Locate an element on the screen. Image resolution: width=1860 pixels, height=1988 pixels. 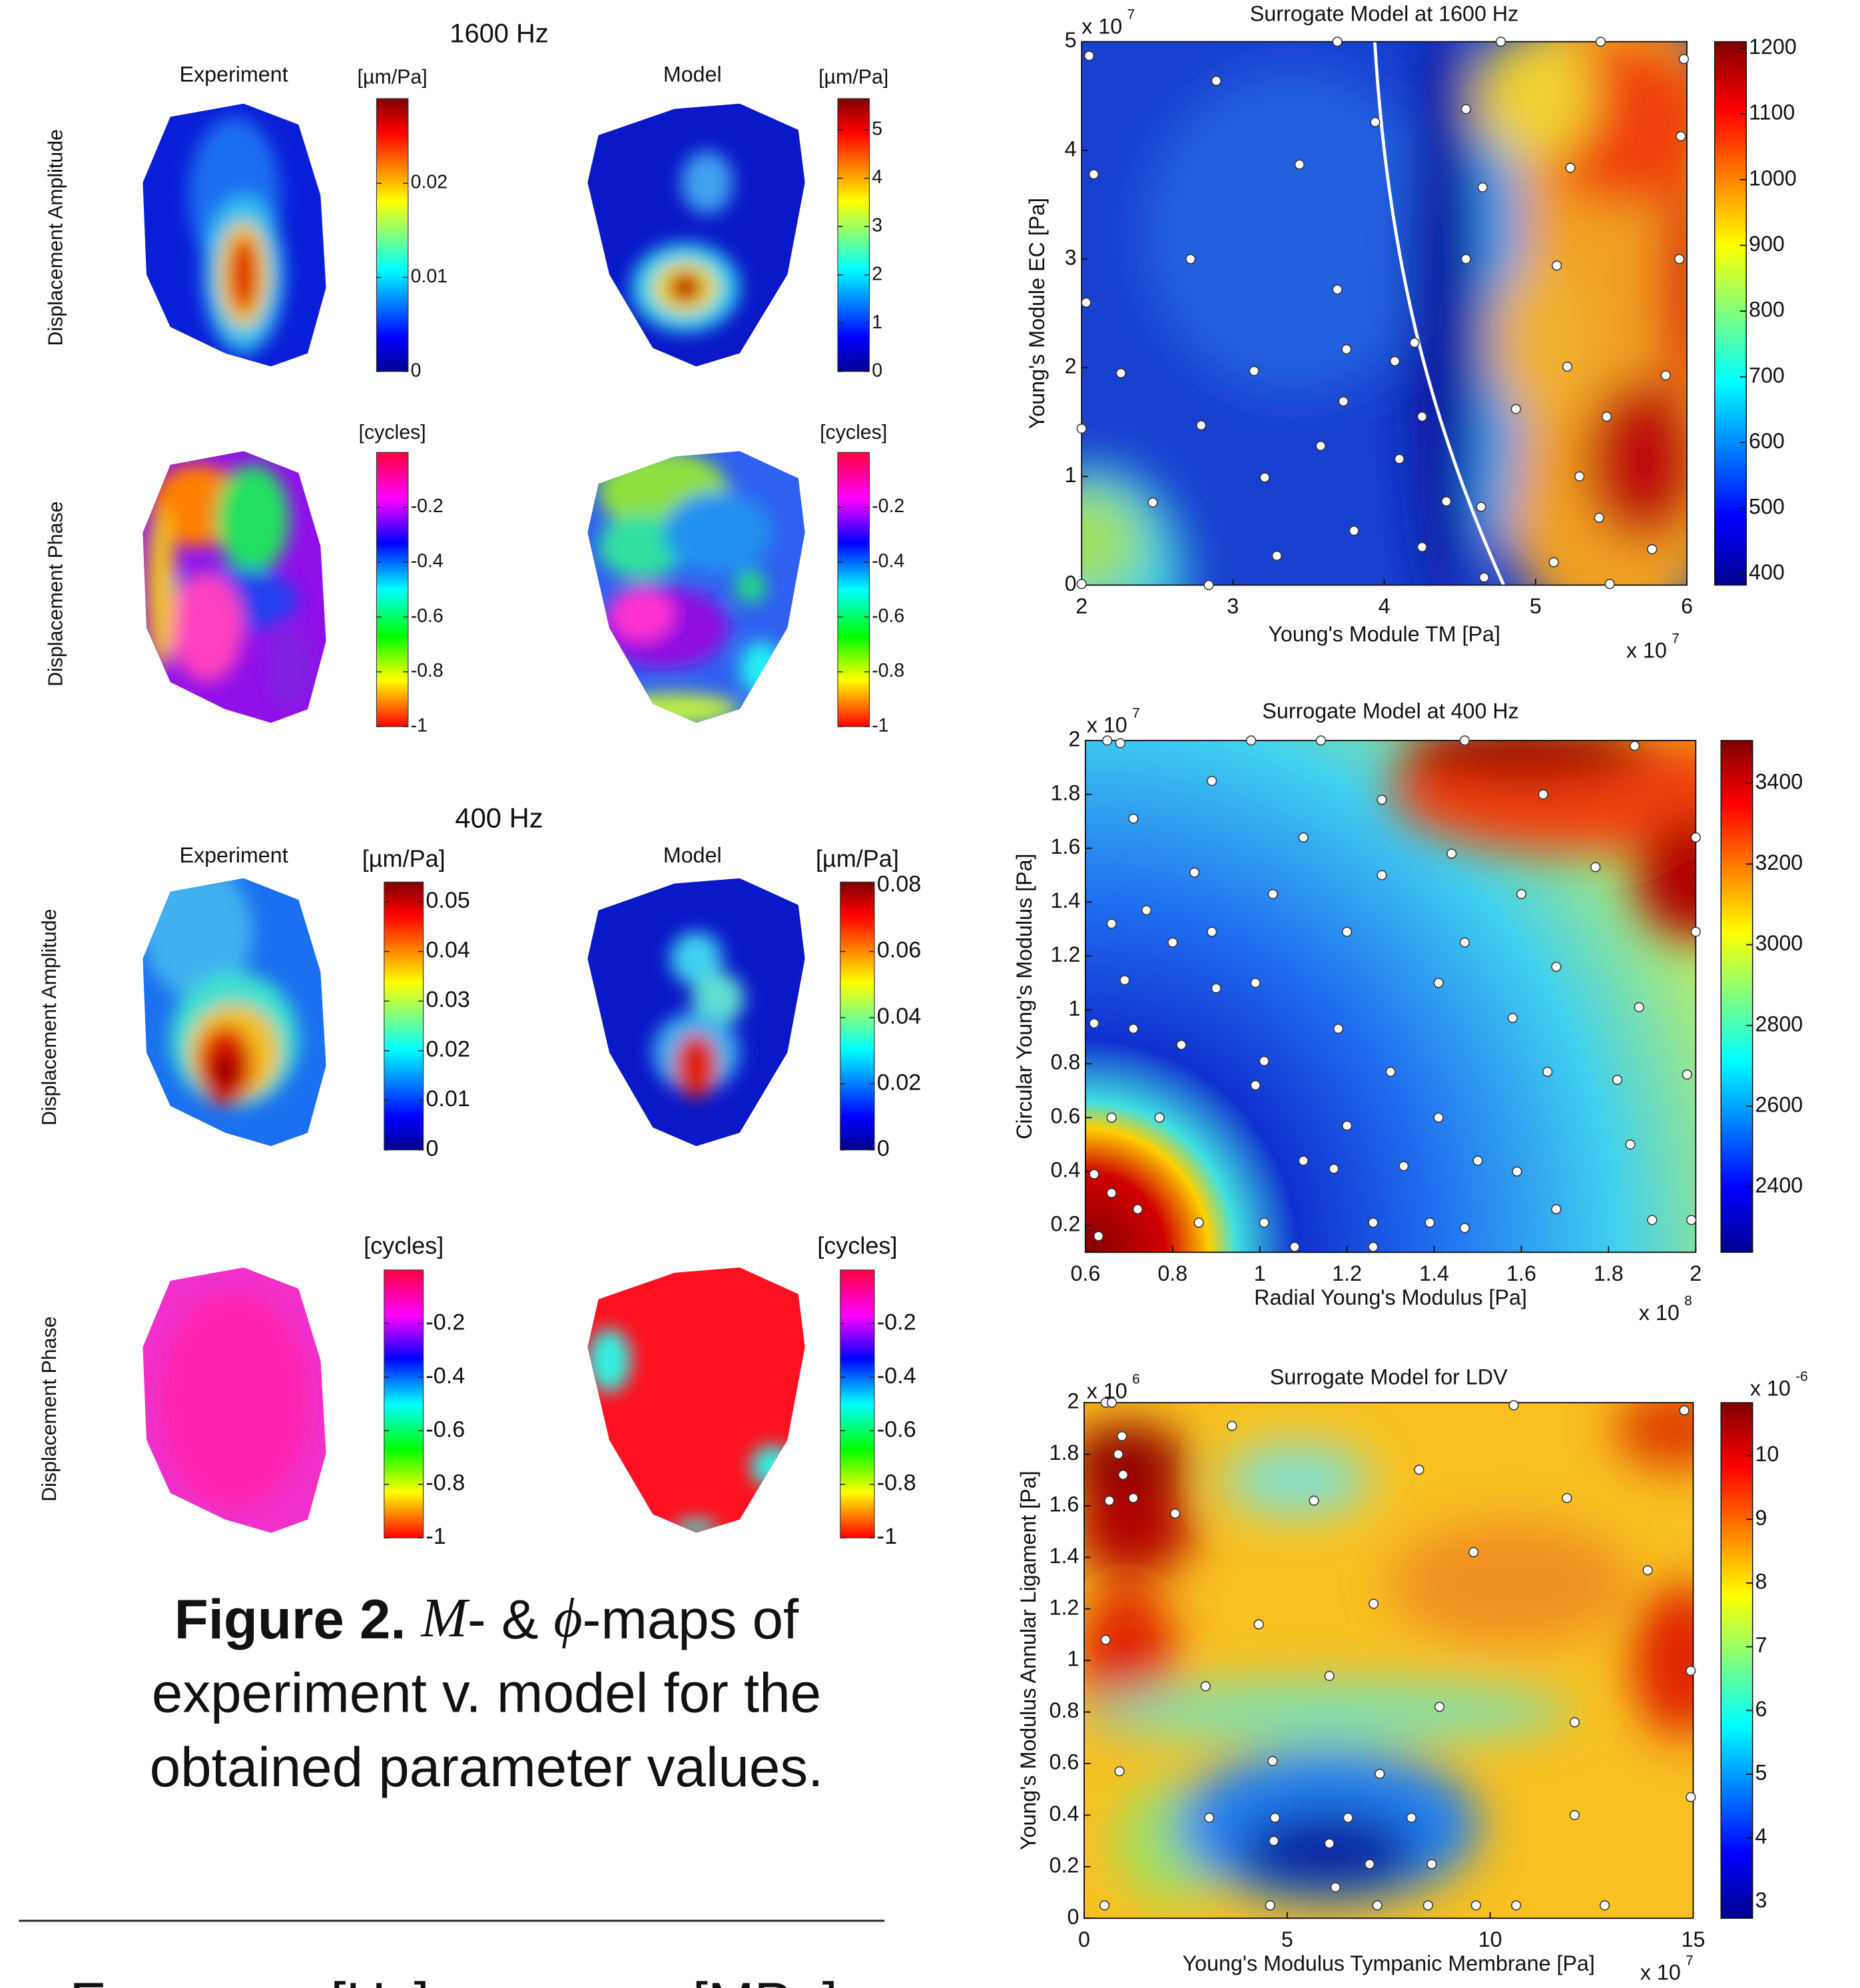
chart-title: Surrogate Model at 1600 Hz is located at coordinates (1384, 13).